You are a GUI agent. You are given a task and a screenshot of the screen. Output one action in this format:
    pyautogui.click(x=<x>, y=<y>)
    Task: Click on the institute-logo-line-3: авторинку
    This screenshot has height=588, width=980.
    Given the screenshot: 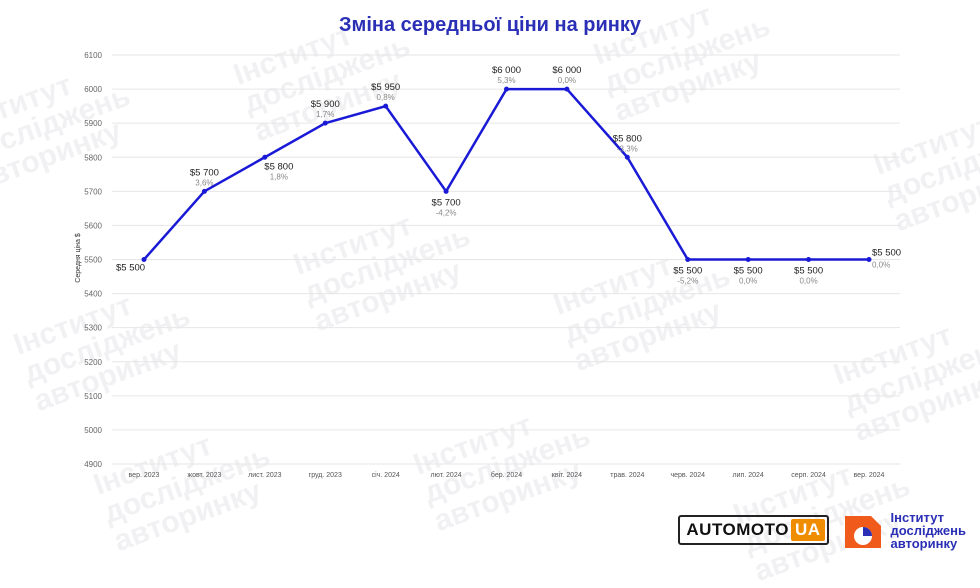 What is the action you would take?
    pyautogui.click(x=924, y=543)
    